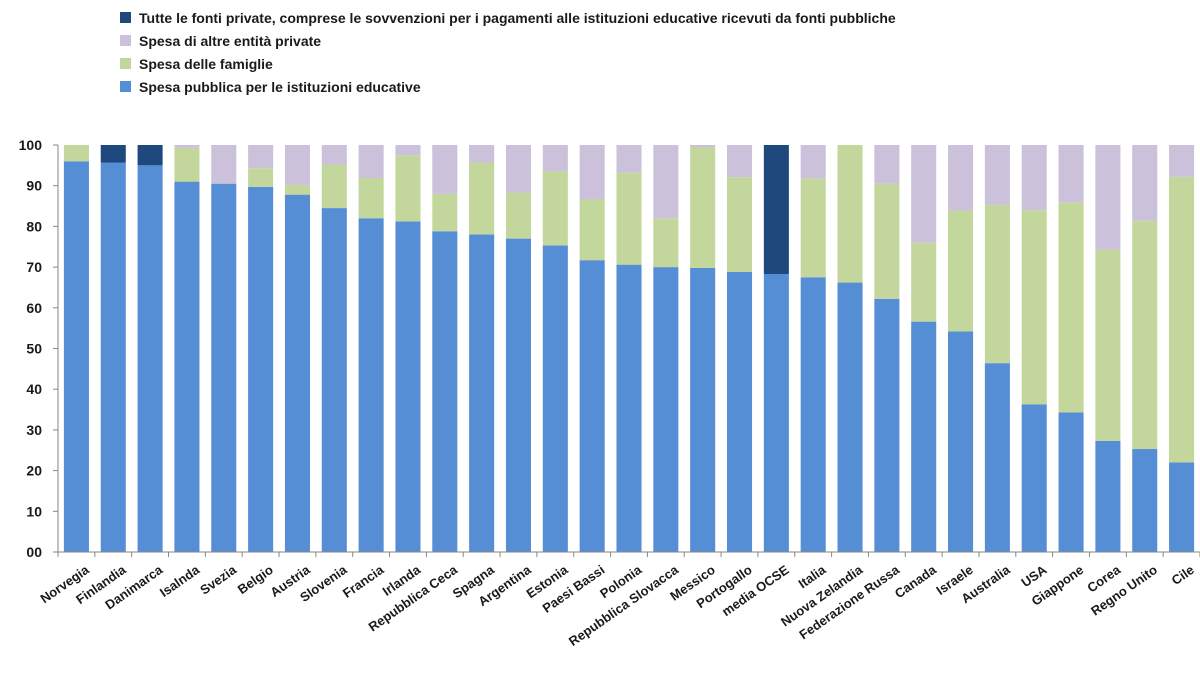  I want to click on x-category-label: Svezia, so click(218, 580).